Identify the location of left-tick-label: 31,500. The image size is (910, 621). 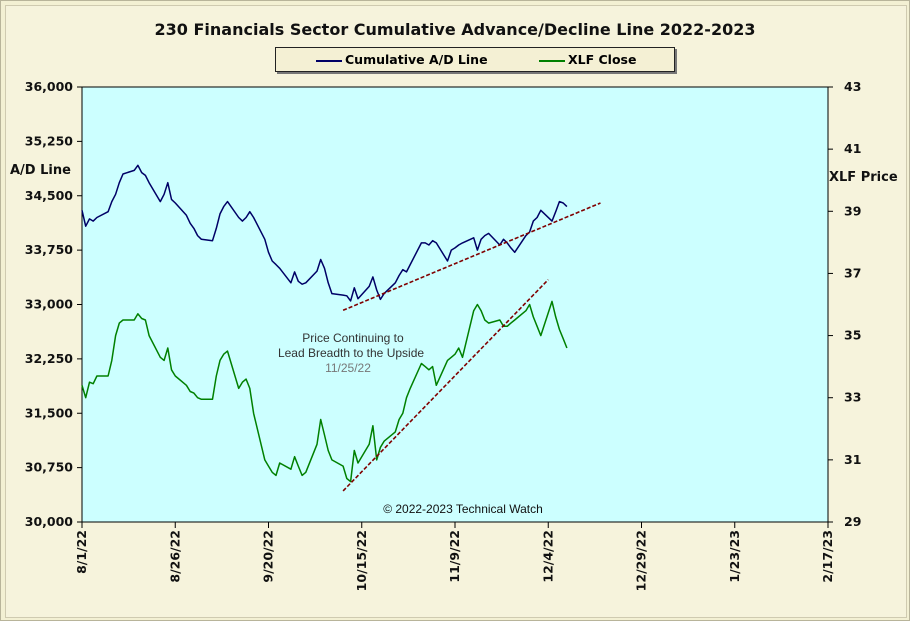
(49, 412).